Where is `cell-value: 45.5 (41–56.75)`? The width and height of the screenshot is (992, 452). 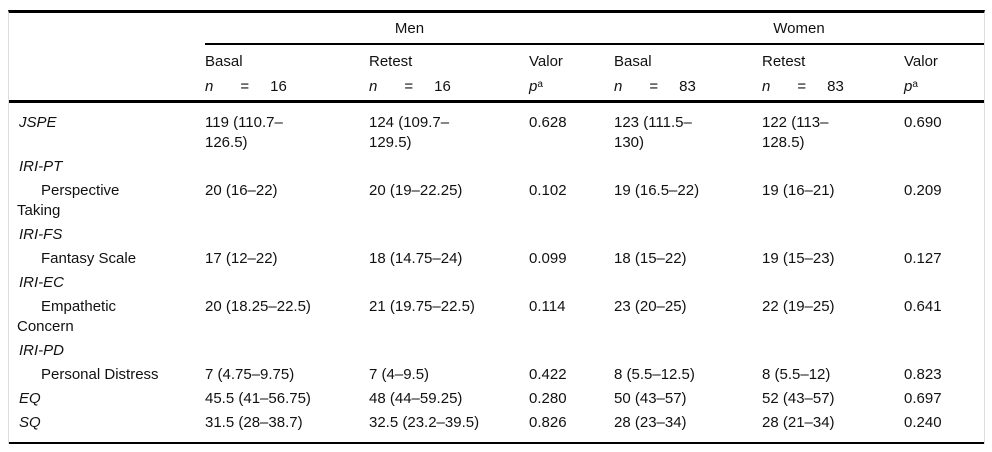 cell-value: 45.5 (41–56.75) is located at coordinates (258, 398).